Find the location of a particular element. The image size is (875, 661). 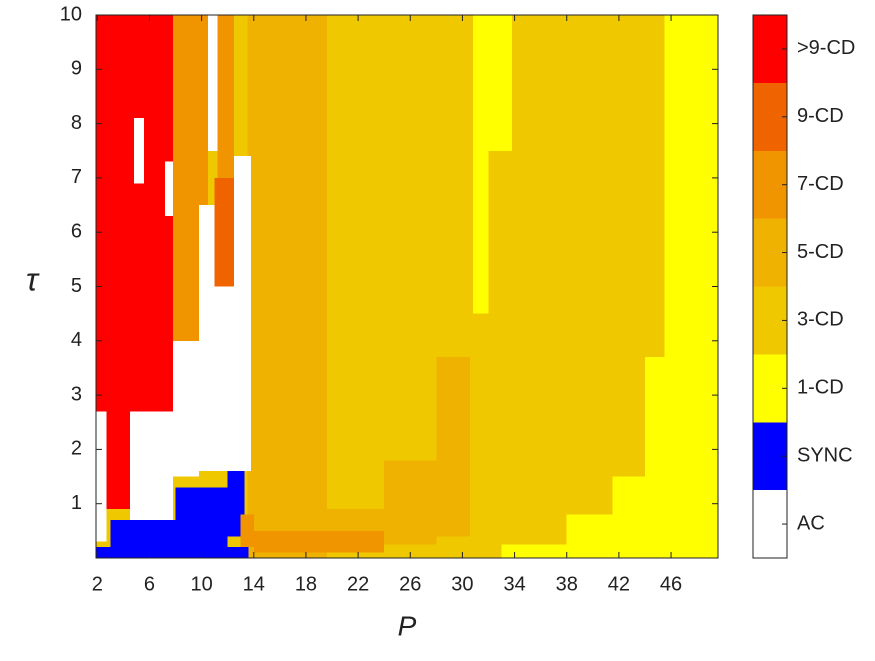

legend-label: 5-CD is located at coordinates (820, 252).